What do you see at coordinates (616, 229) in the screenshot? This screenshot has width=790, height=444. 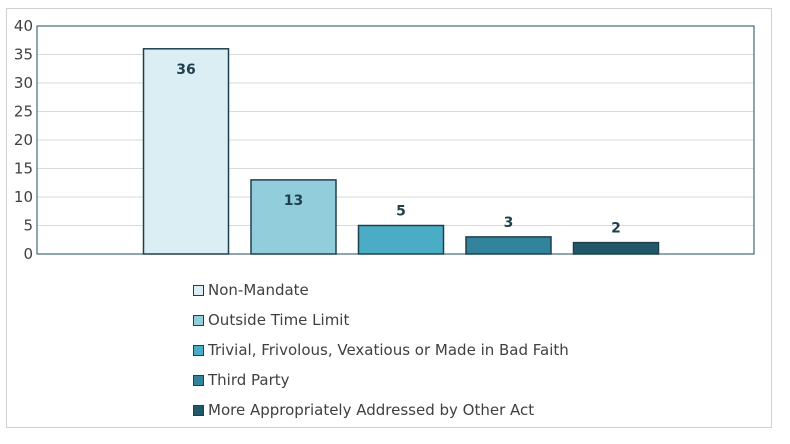 I see `data-label: 2` at bounding box center [616, 229].